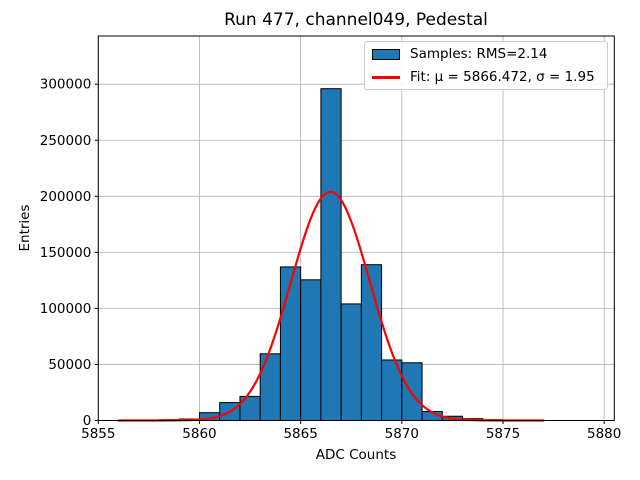  I want to click on x-tick-label: 5855, so click(98, 434).